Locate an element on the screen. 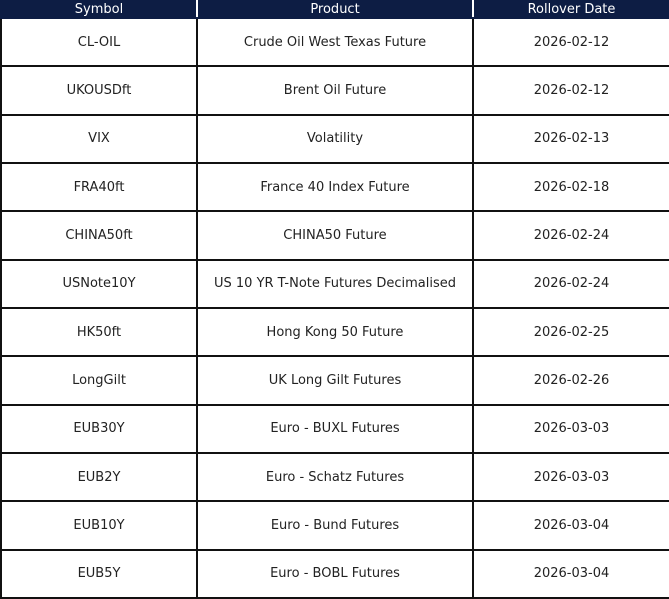 This screenshot has width=669, height=599. table-cell: Crude Oil West Texas Future is located at coordinates (335, 42).